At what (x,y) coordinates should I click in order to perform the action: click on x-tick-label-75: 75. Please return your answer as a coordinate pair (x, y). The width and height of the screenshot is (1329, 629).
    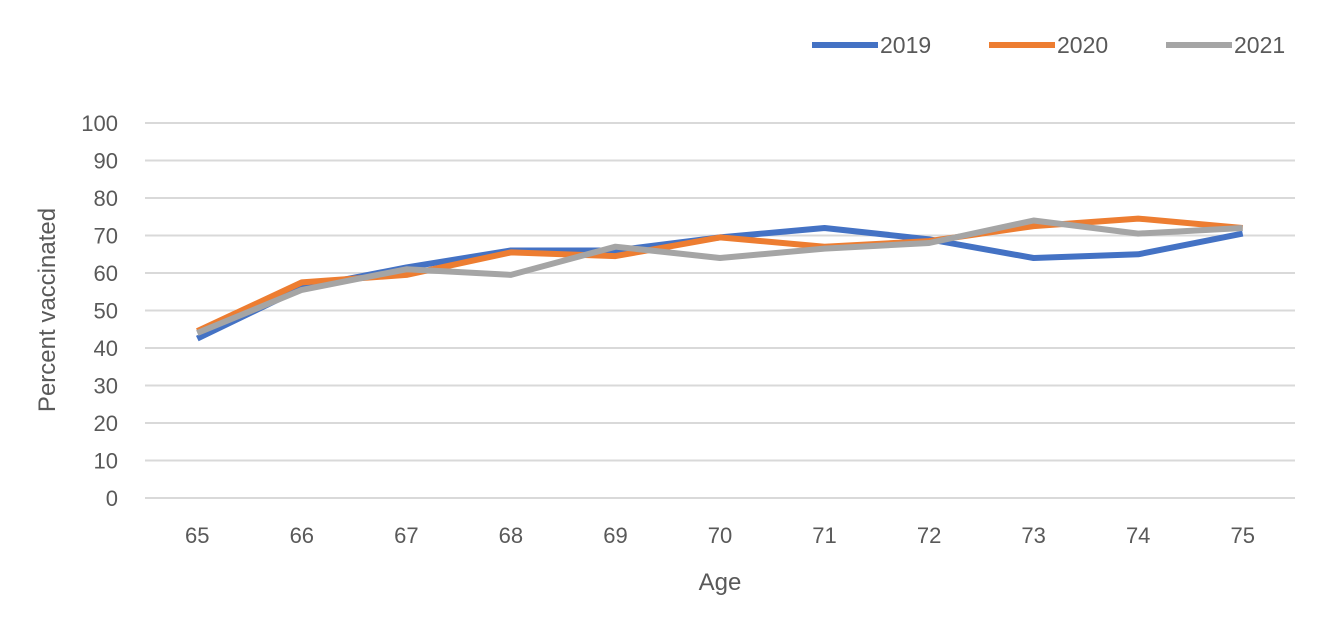
    Looking at the image, I should click on (1242, 535).